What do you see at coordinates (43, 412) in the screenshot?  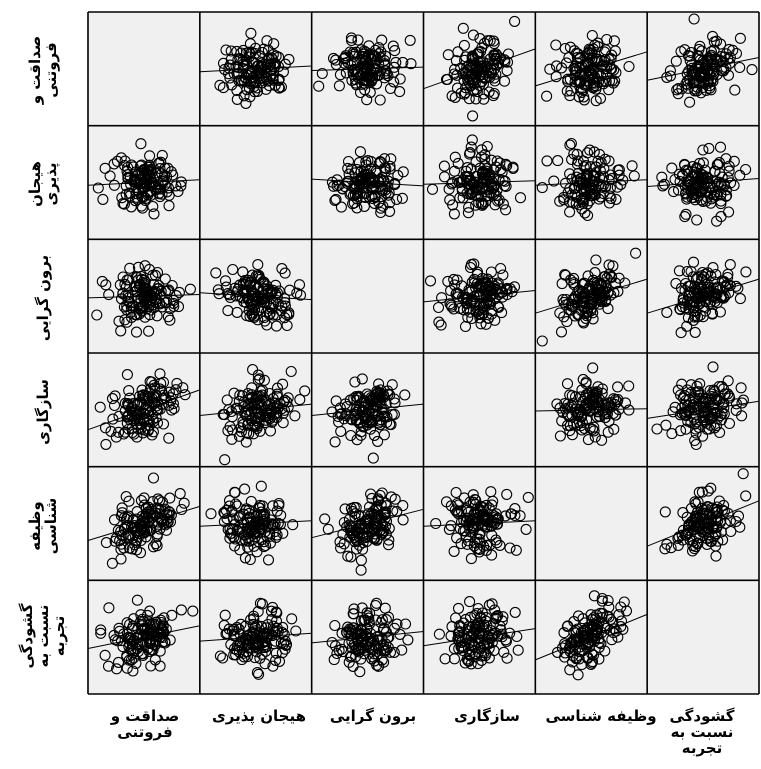 I see `row-label: سازگاری` at bounding box center [43, 412].